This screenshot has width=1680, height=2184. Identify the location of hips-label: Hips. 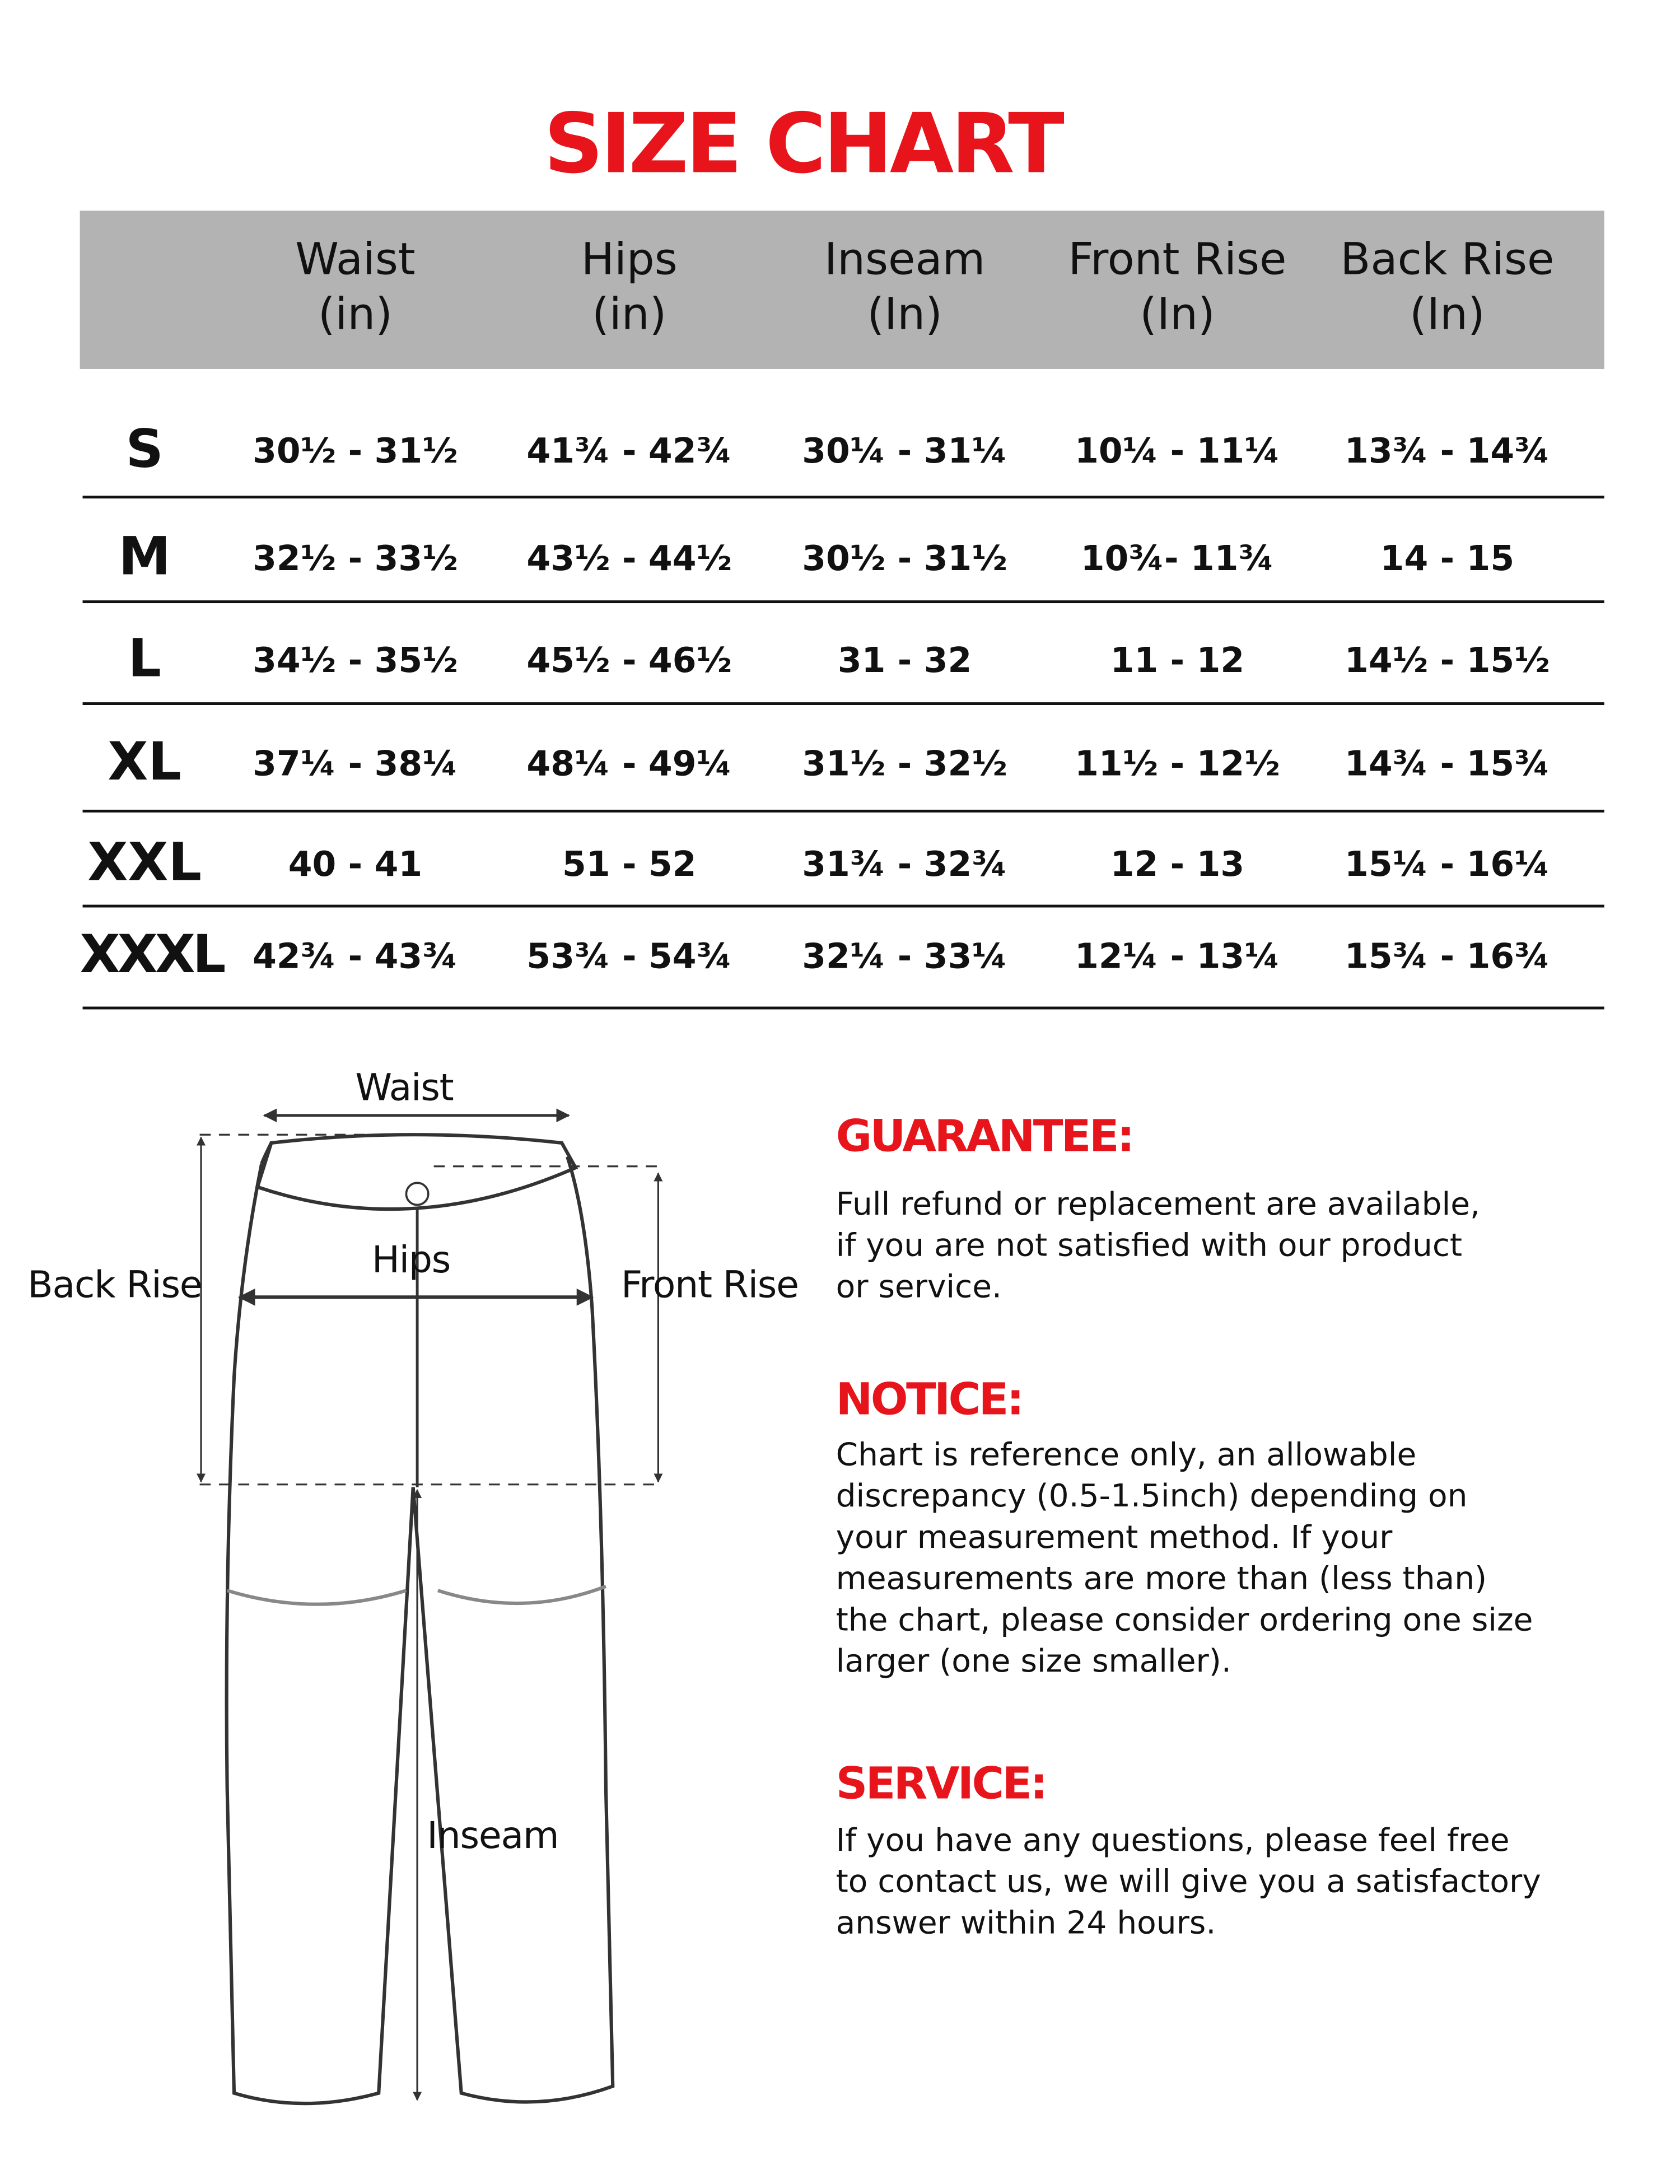
(411, 1261).